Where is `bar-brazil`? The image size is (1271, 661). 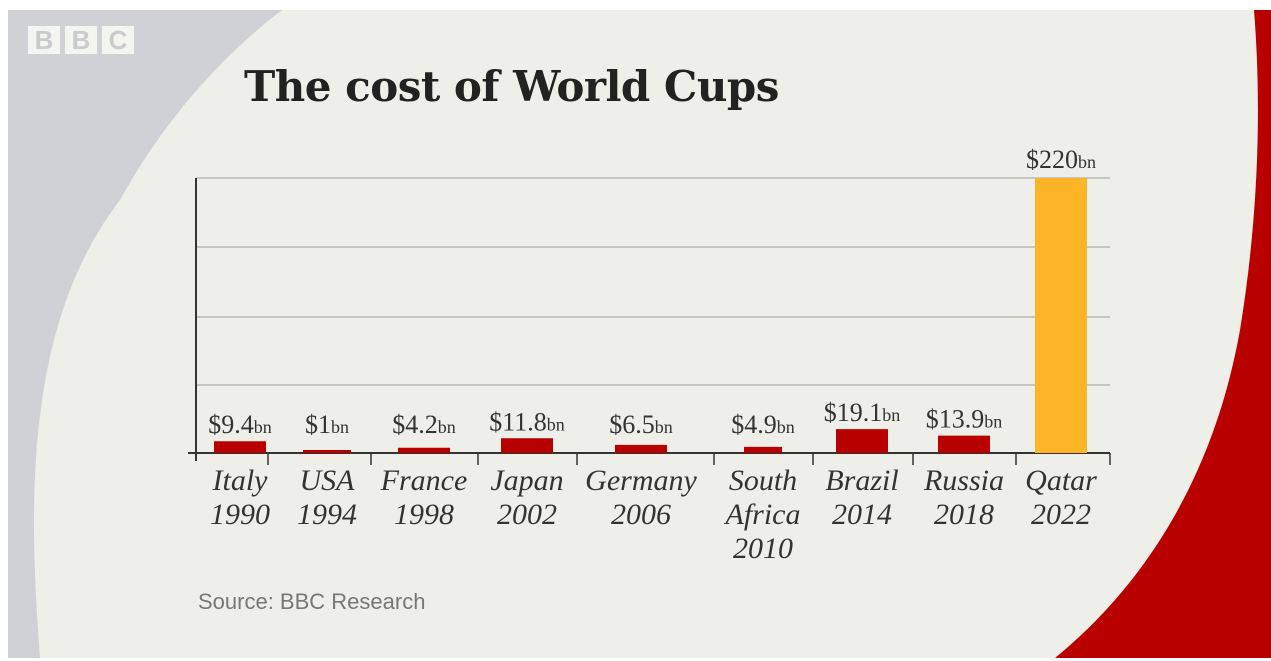
bar-brazil is located at coordinates (862, 441).